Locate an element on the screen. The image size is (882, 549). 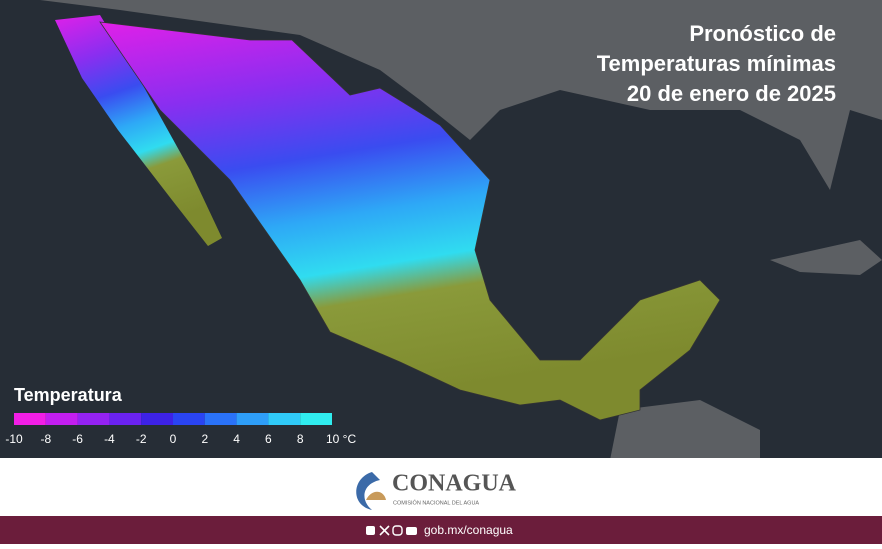
legend-title: Temperatura is located at coordinates (68, 395).